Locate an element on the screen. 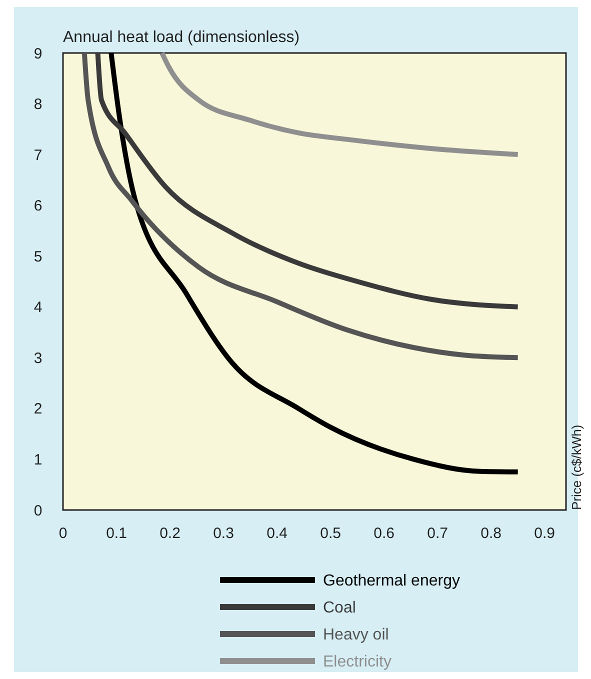 The height and width of the screenshot is (679, 591). y-tick-label: 1 is located at coordinates (38, 459).